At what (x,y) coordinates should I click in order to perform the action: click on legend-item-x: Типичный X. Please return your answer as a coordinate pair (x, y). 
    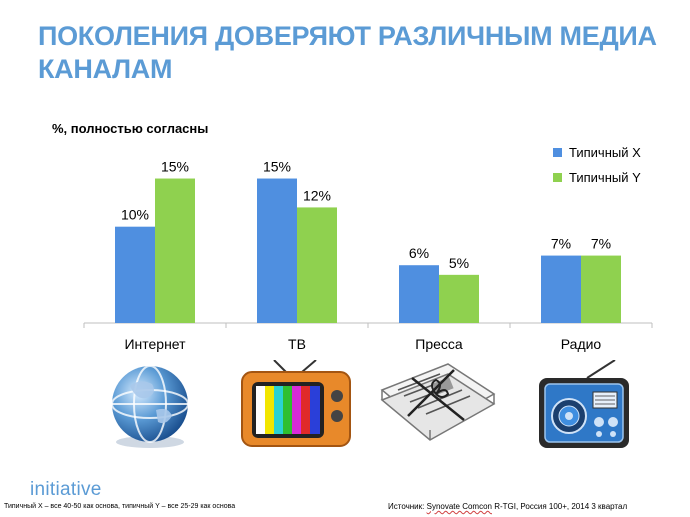
    Looking at the image, I should click on (597, 152).